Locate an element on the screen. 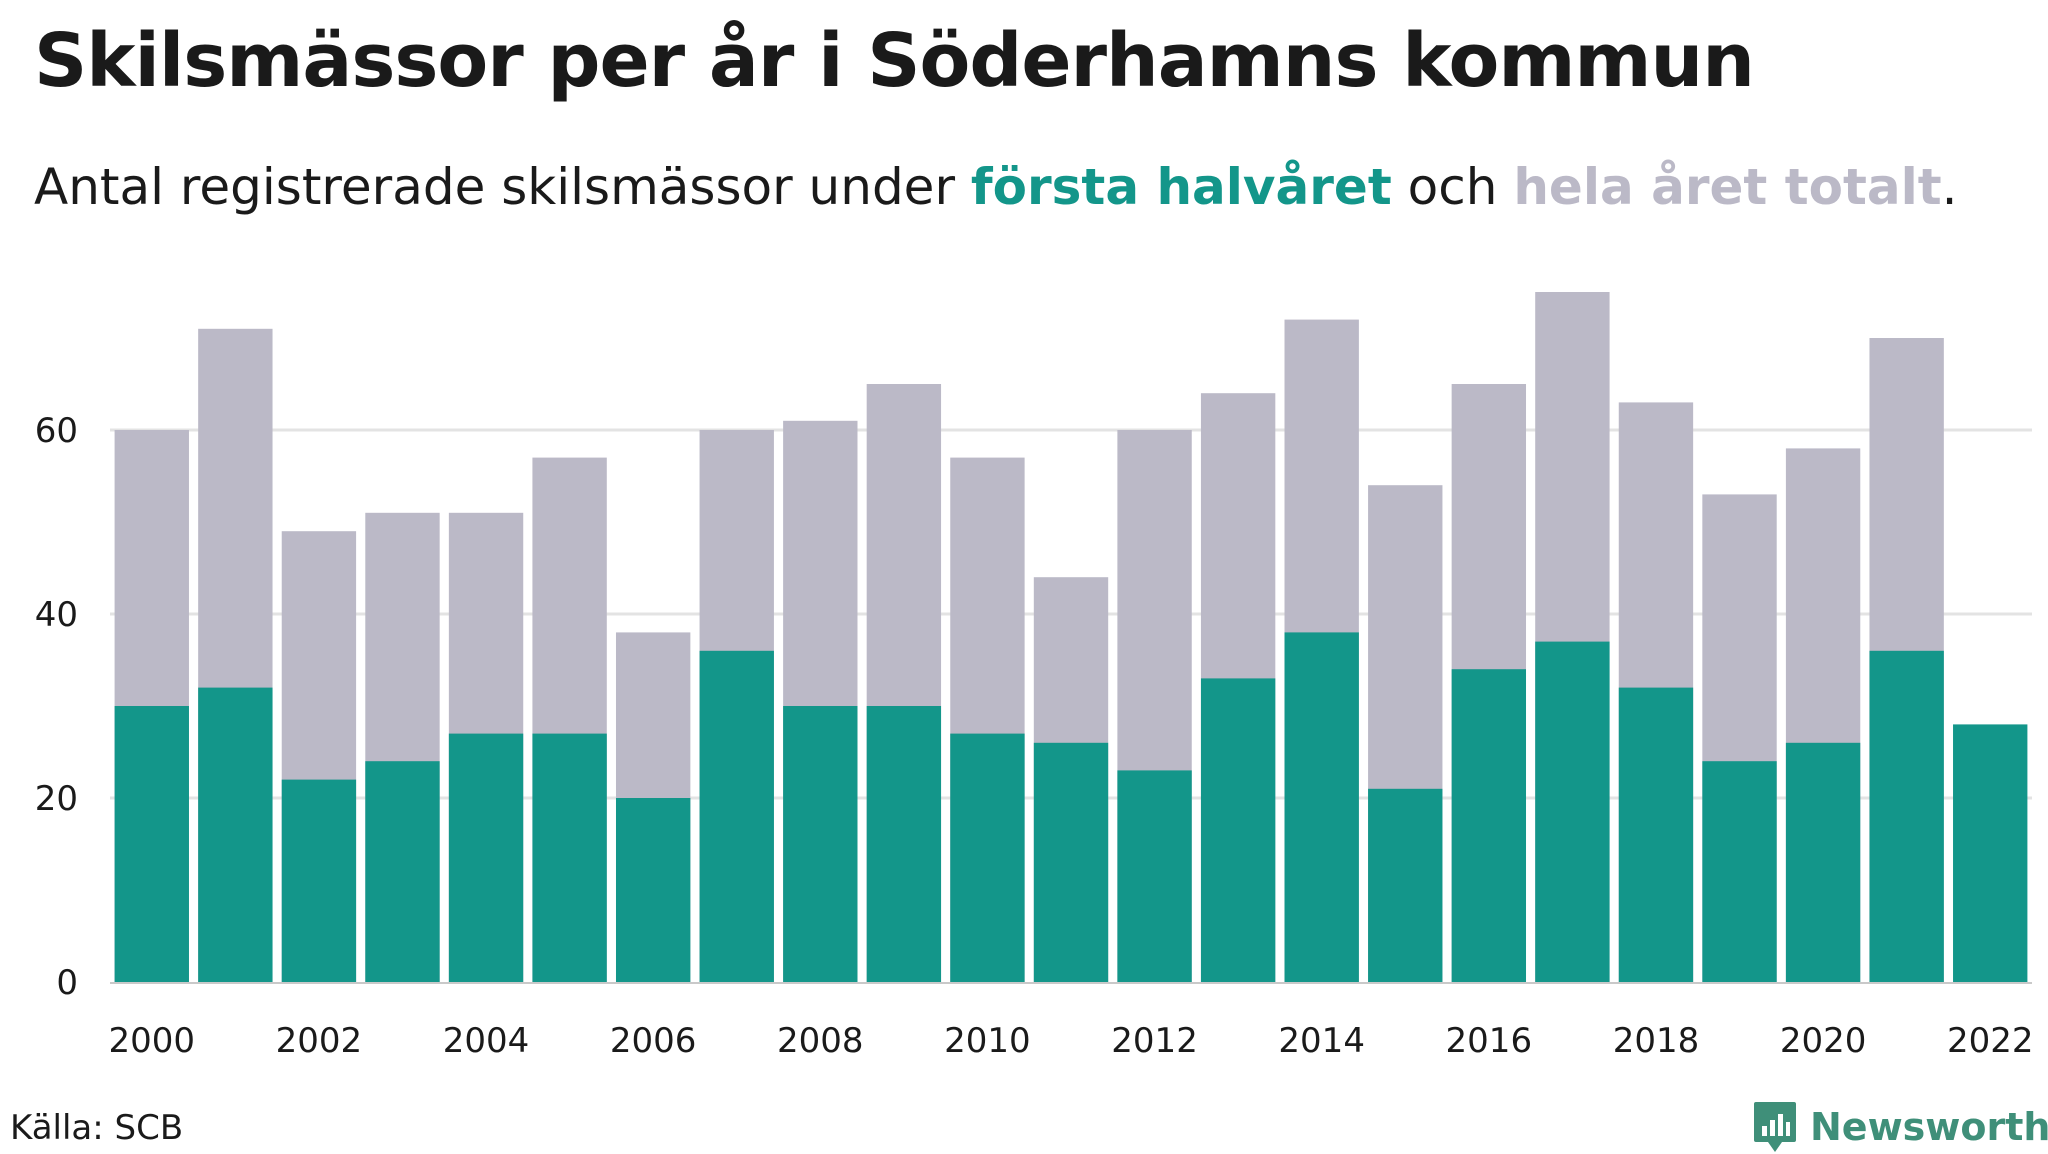 The width and height of the screenshot is (2048, 1154). x-tick-label: 2012 is located at coordinates (1154, 1041).